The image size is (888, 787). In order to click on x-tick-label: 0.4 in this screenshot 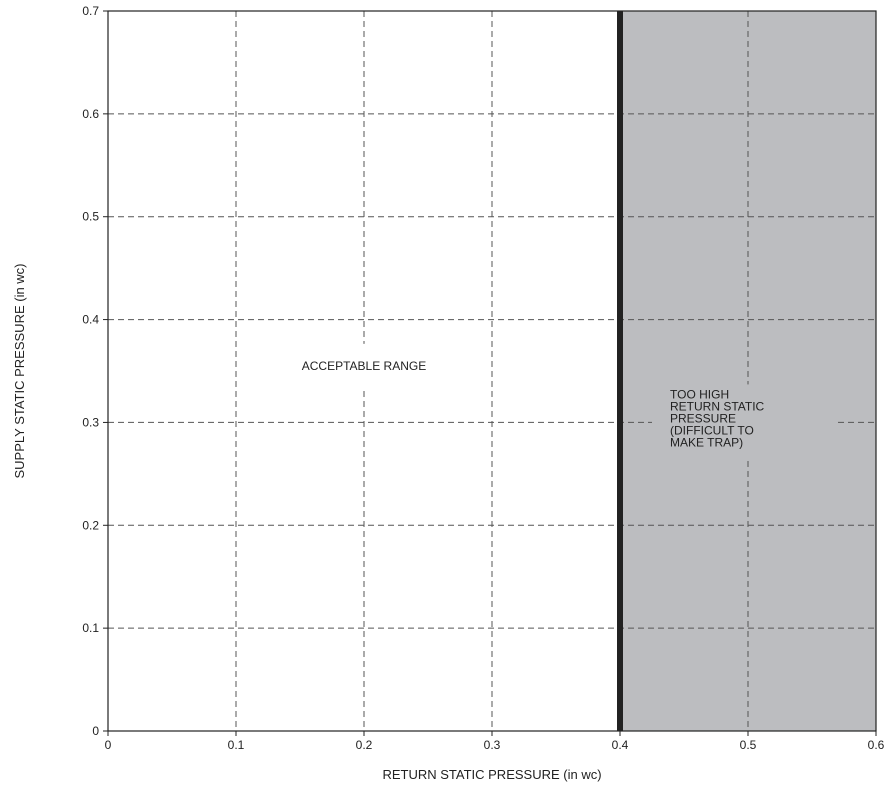, I will do `click(620, 745)`.